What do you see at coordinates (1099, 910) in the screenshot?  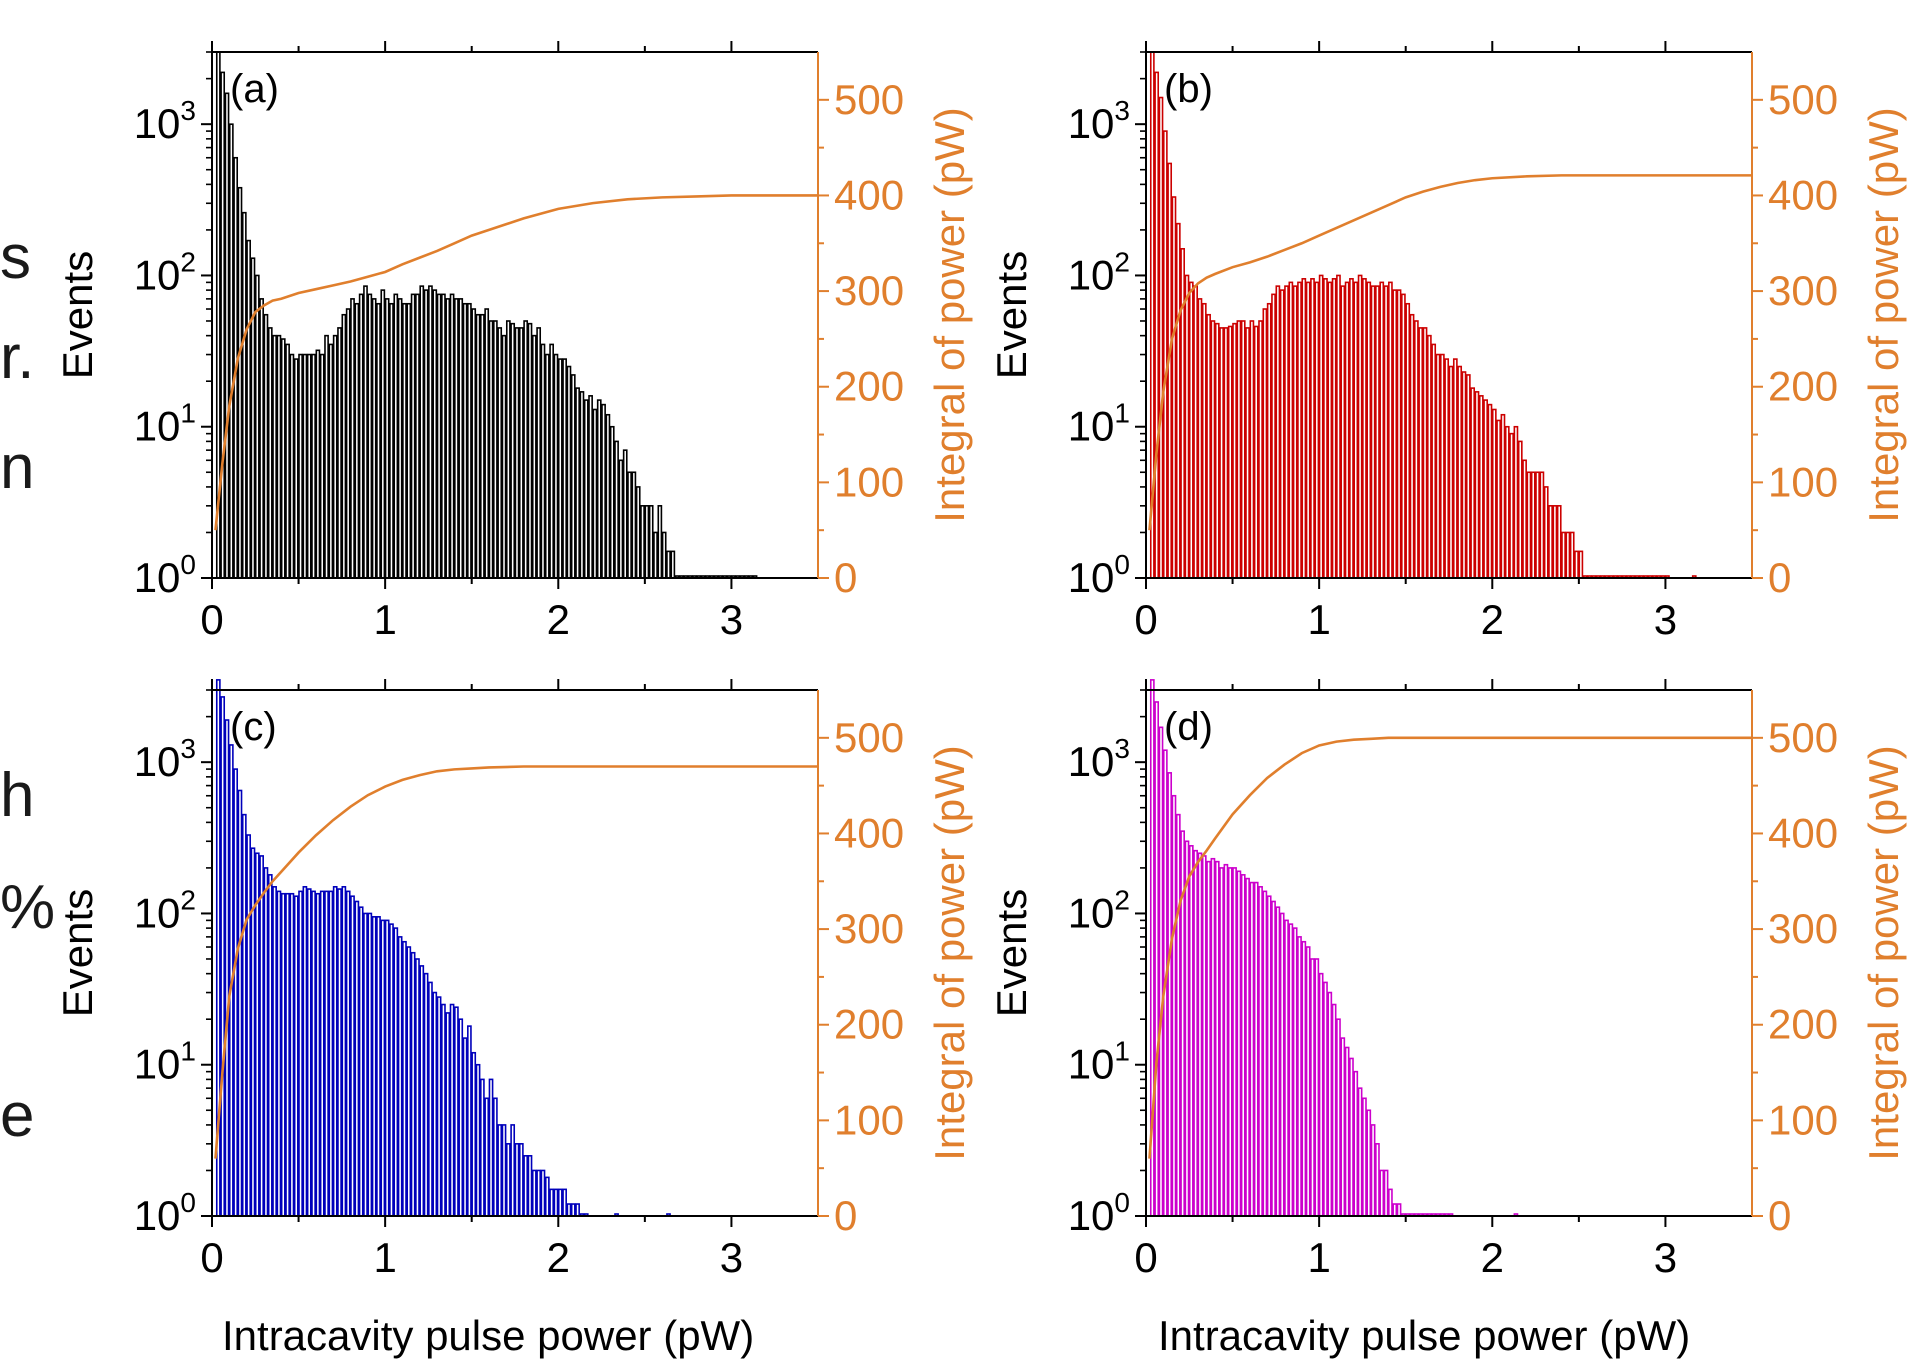 I see `y-tick-label: 10²` at bounding box center [1099, 910].